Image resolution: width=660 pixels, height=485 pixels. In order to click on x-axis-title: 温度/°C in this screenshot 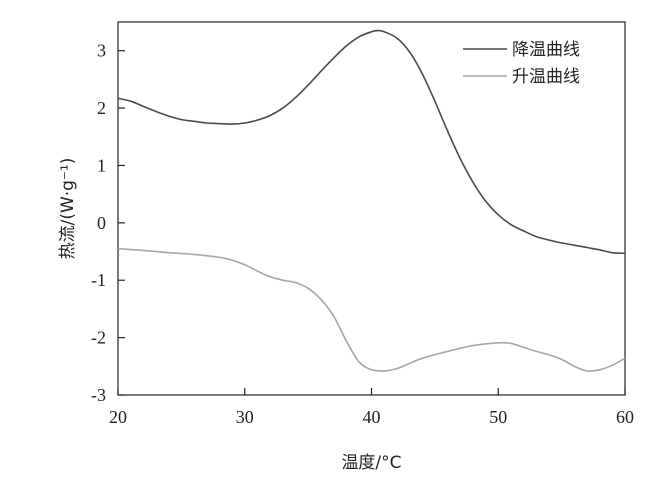, I will do `click(371, 463)`.